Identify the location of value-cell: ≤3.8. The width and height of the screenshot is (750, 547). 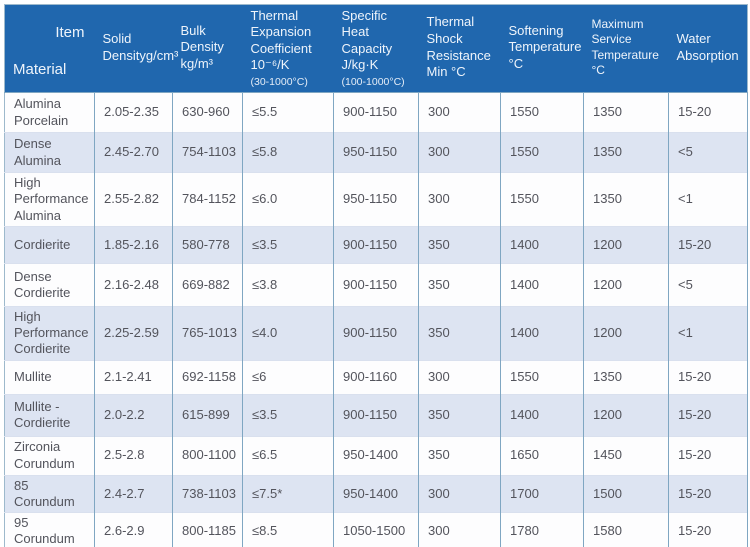
(288, 284).